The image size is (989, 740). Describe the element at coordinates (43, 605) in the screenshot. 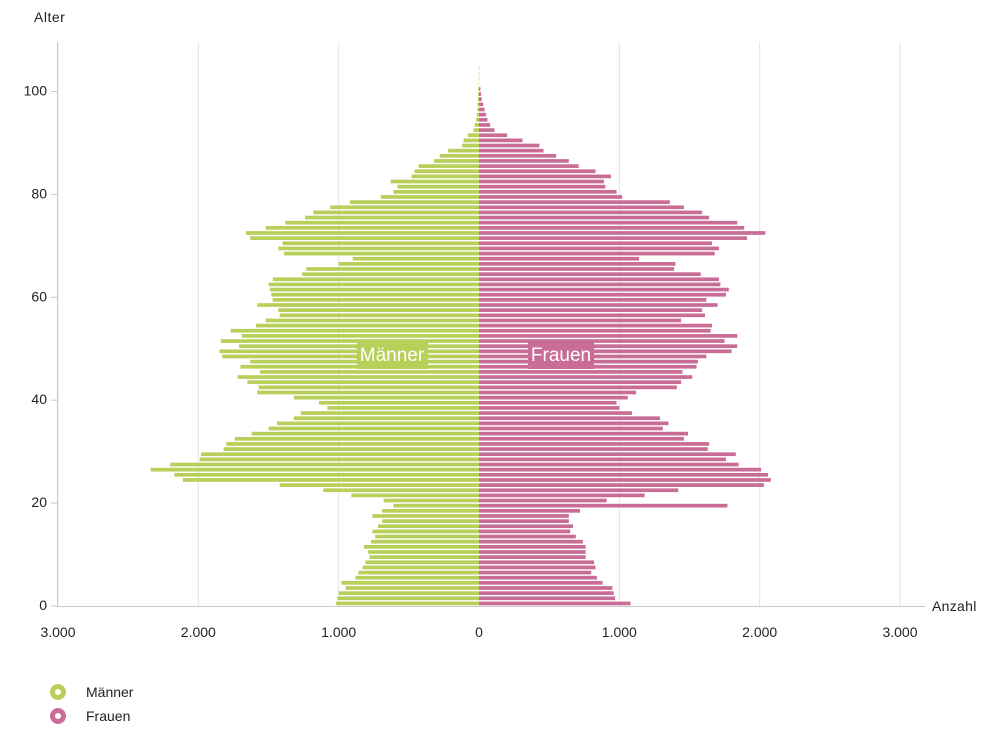

I see `y-tick-label: 0` at that location.